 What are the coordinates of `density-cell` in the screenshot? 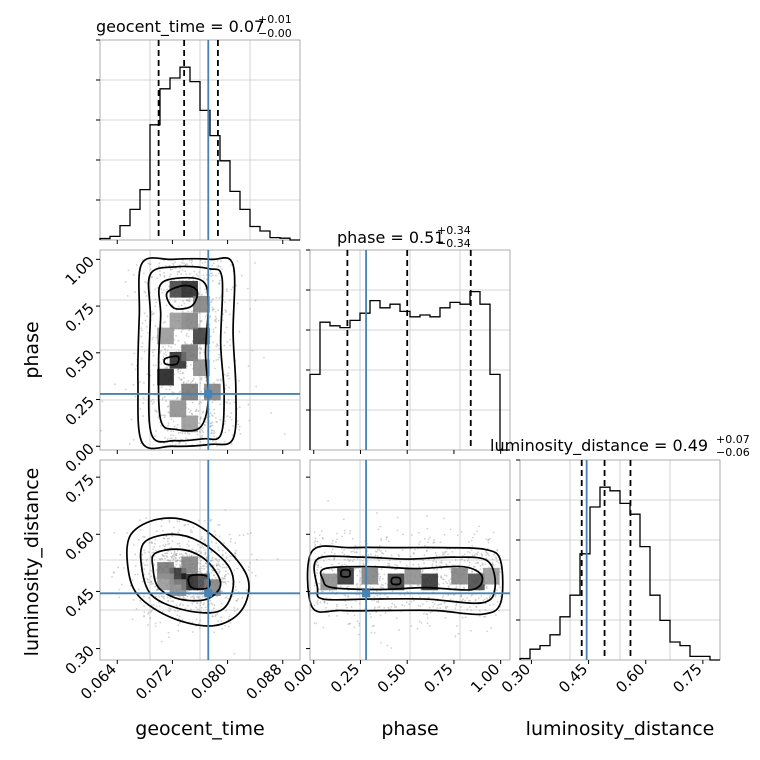 It's located at (165, 336).